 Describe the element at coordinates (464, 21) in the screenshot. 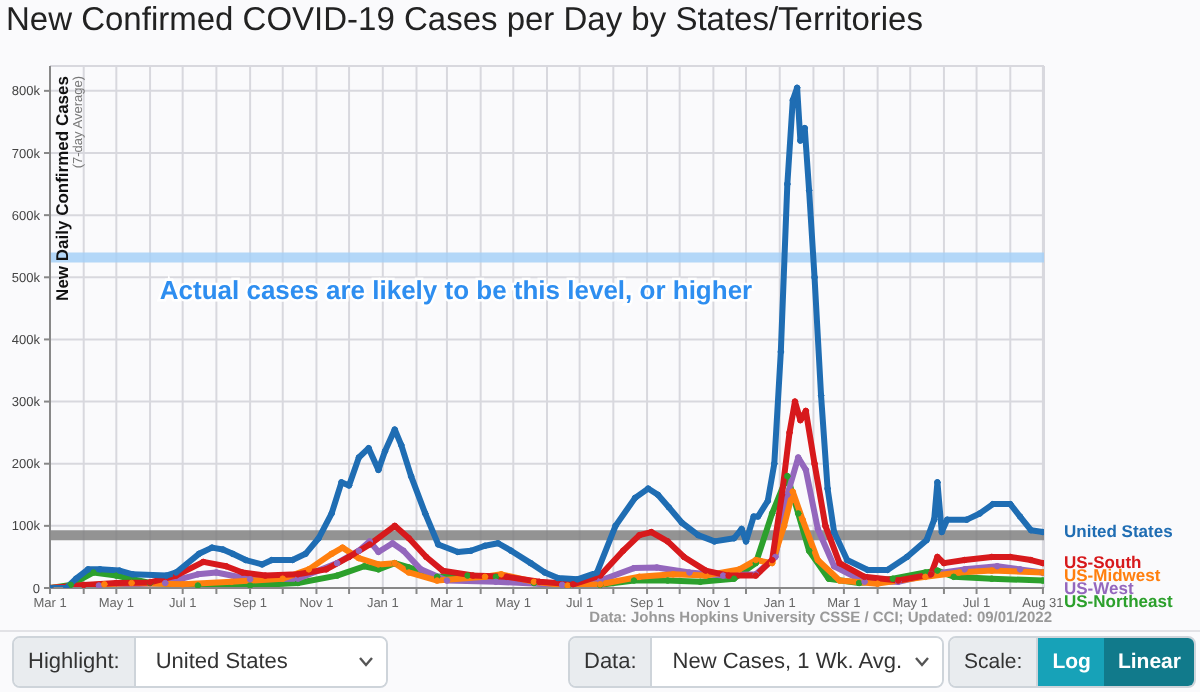

I see `chart-title: New Confirmed COVID-19 Cases per Day by States/Territories` at that location.